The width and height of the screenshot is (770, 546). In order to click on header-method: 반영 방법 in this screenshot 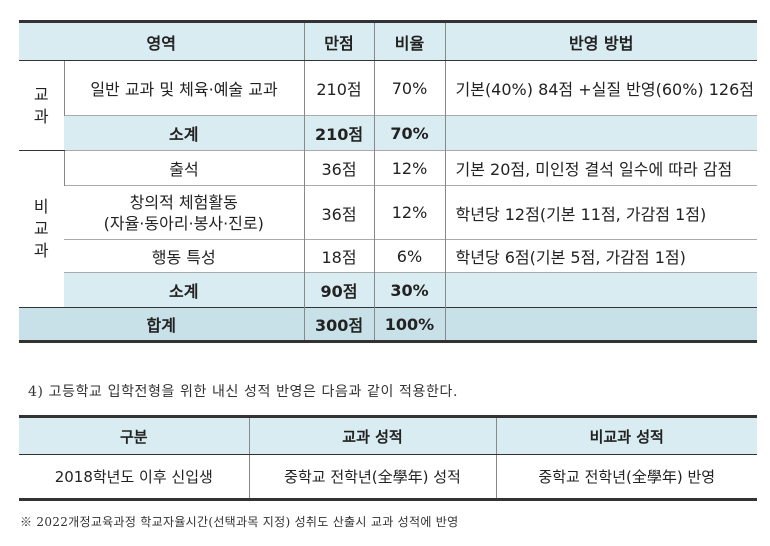, I will do `click(600, 40)`.